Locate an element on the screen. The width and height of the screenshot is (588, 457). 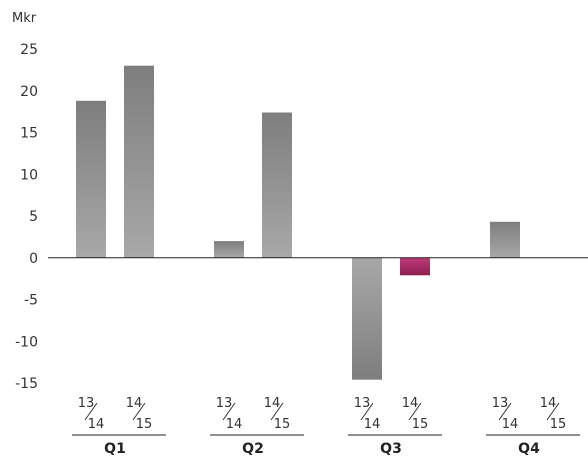
y-tick-label: -10 is located at coordinates (26, 342).